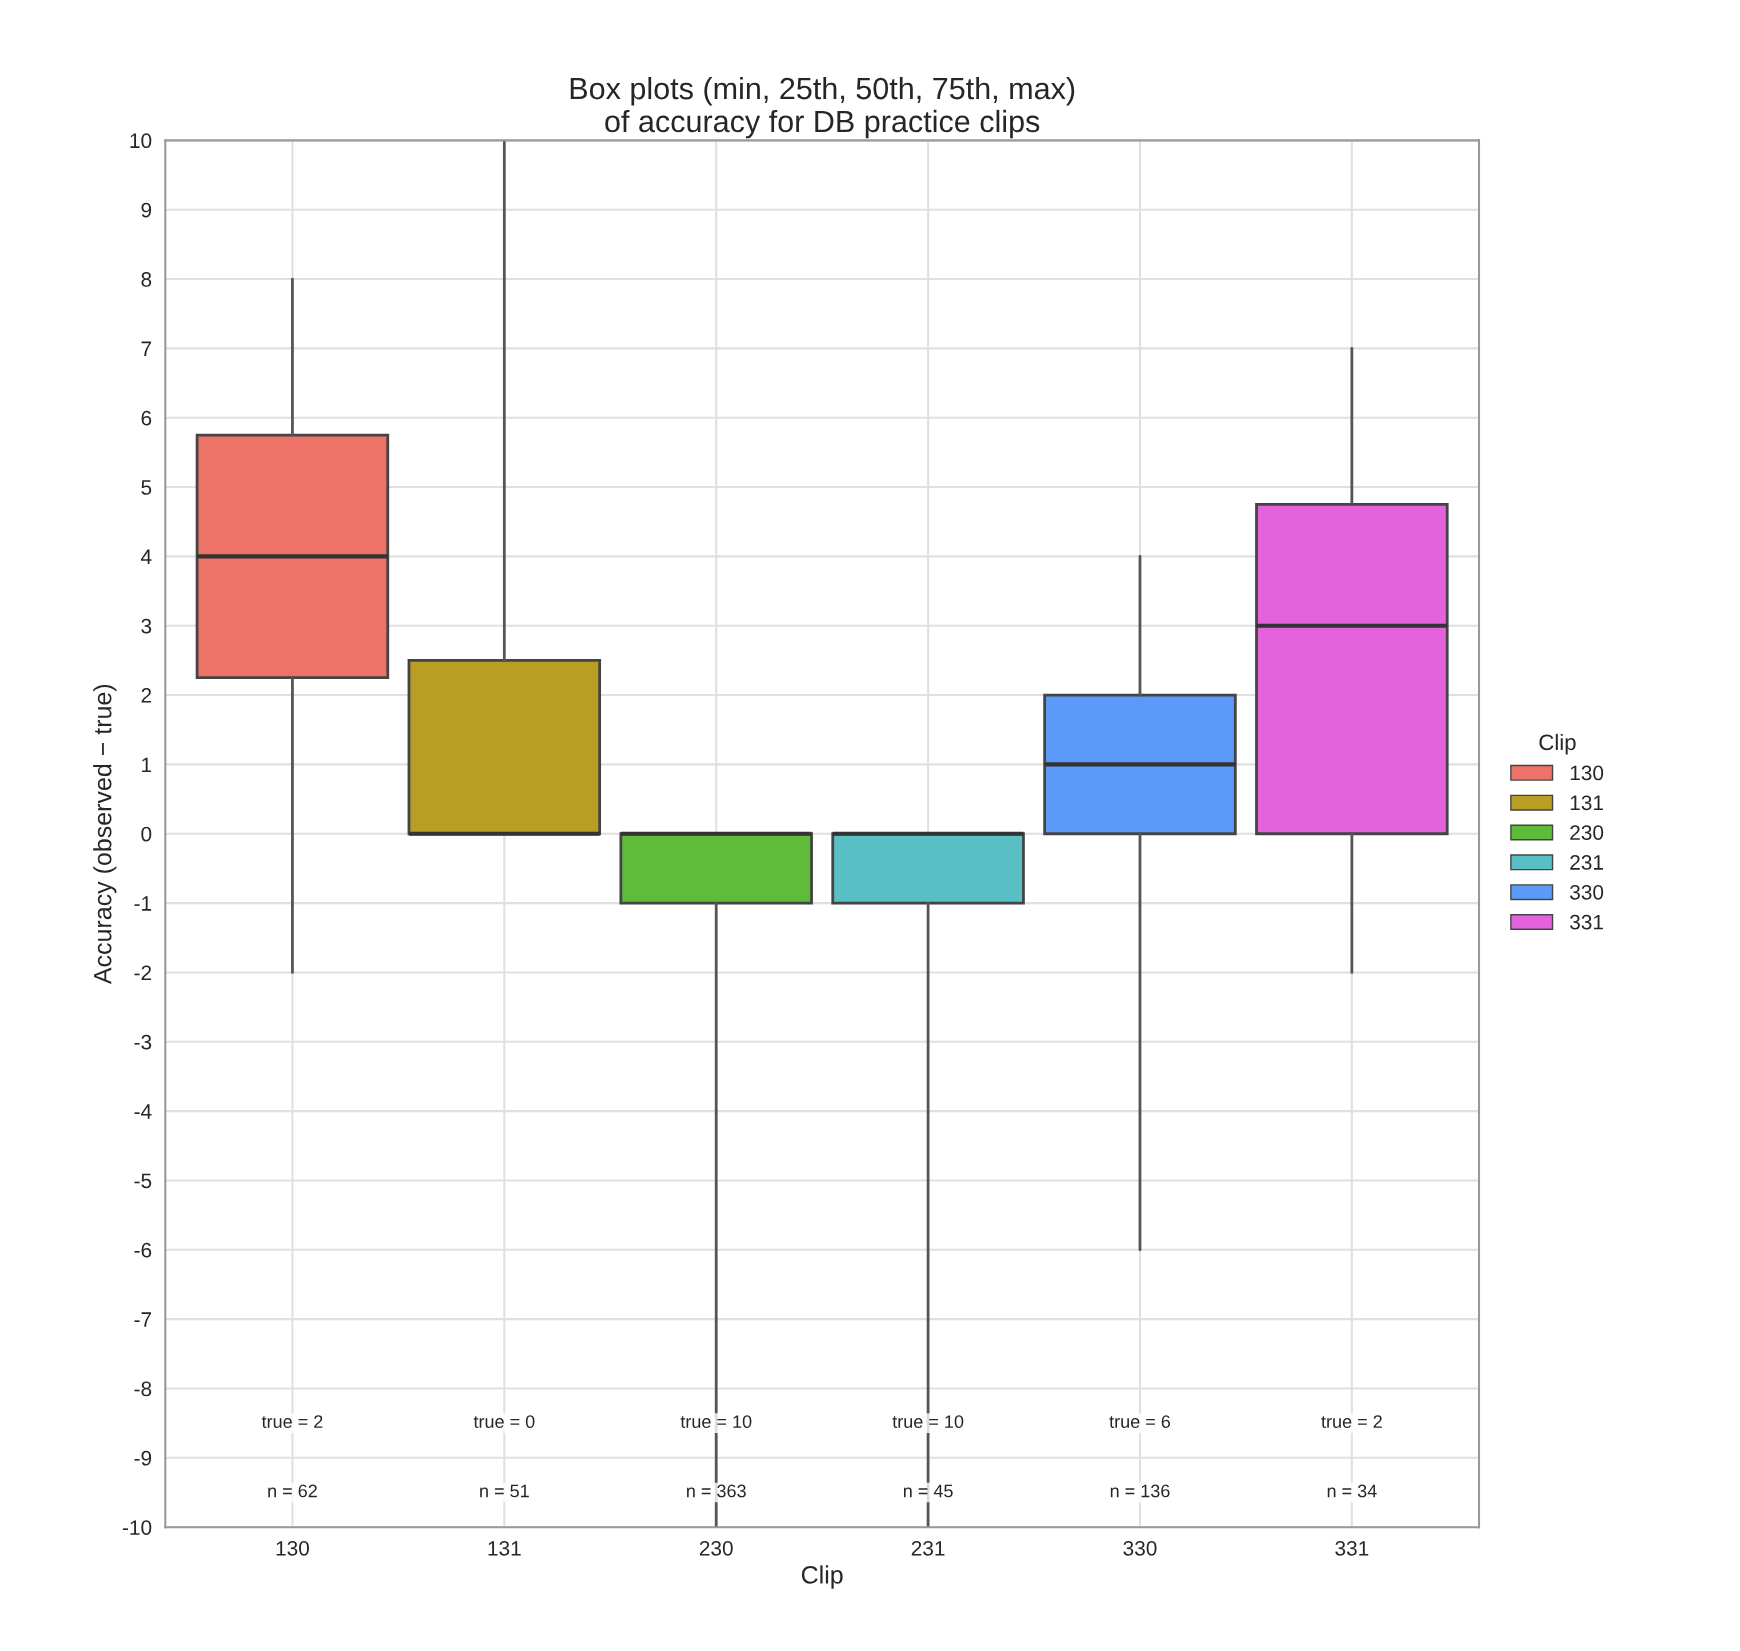 This screenshot has width=1740, height=1651. Describe the element at coordinates (146, 418) in the screenshot. I see `y-tick-label: 6` at that location.